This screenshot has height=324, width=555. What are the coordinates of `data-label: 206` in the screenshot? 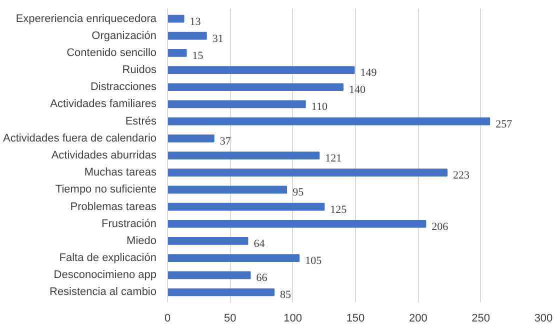 It's located at (440, 226).